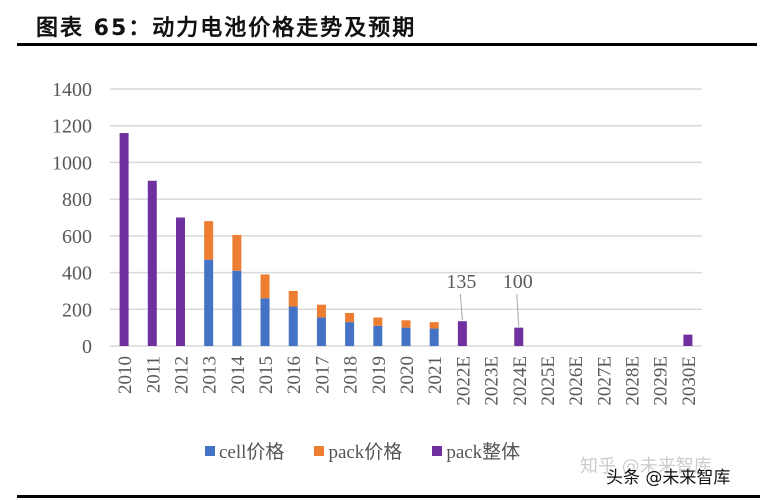  What do you see at coordinates (489, 299) in the screenshot?
I see `annotations: 135 100` at bounding box center [489, 299].